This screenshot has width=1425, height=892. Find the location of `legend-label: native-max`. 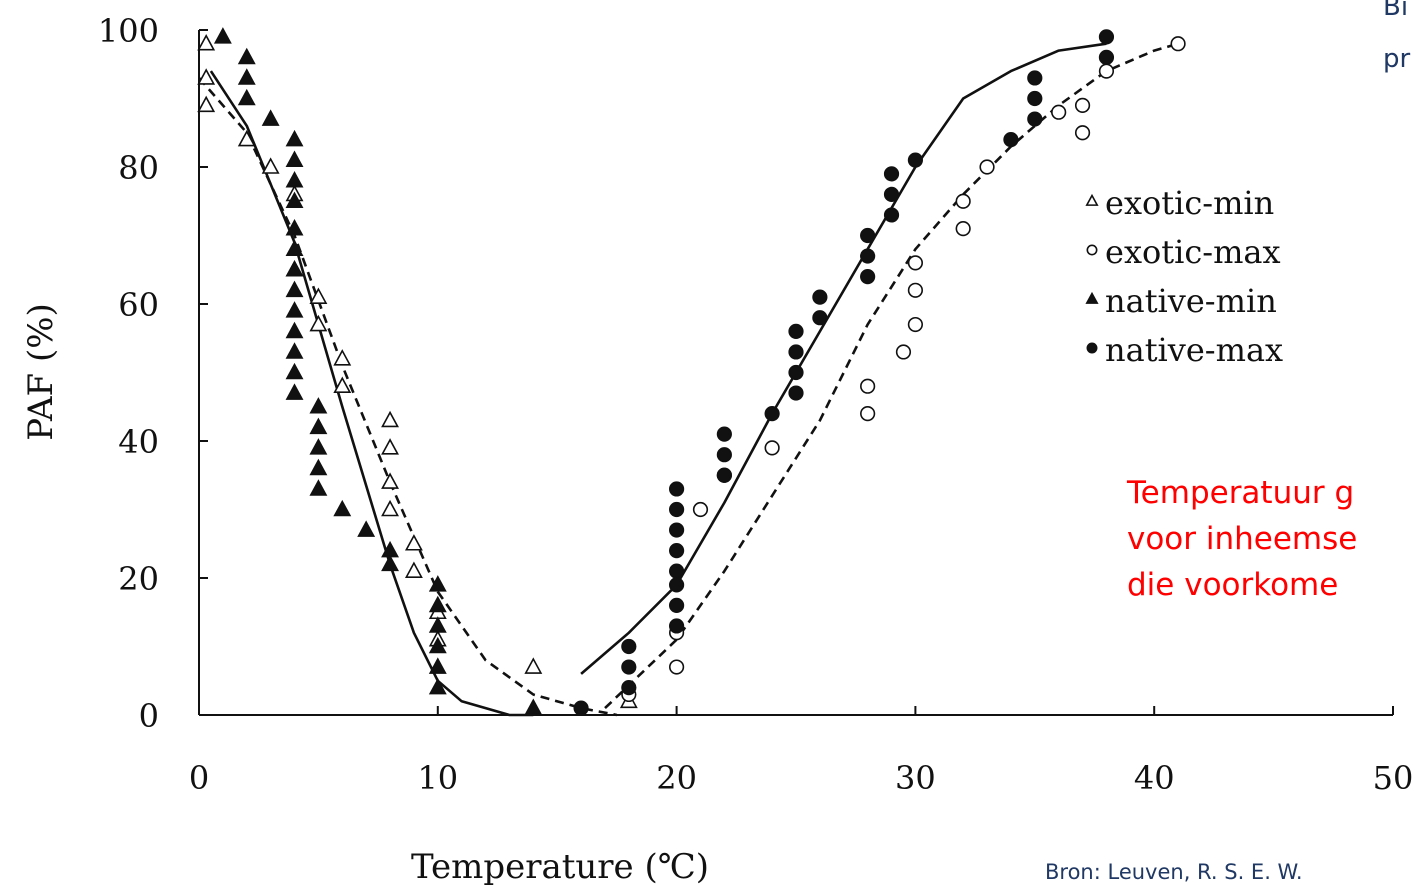

legend-label: native-max is located at coordinates (1194, 350).